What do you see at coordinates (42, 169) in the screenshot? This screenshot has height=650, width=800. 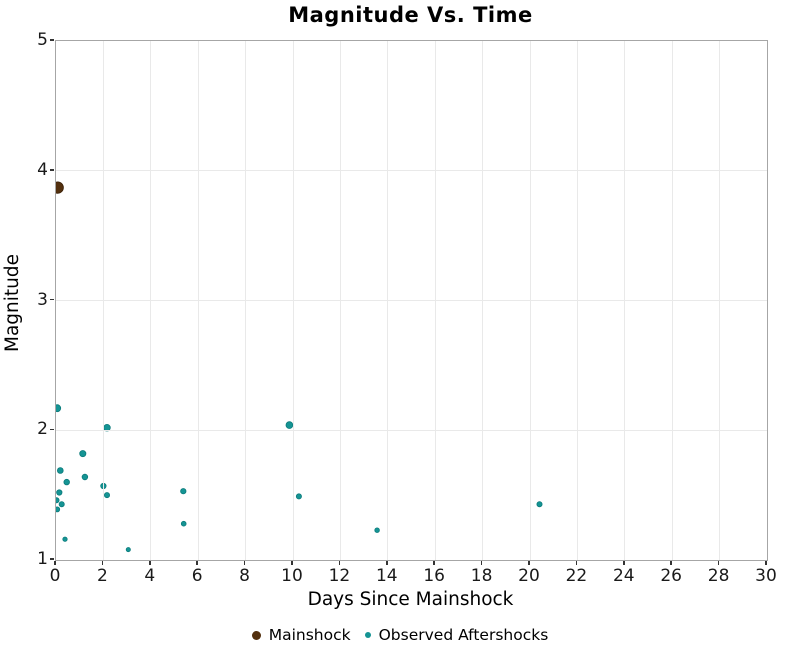 I see `y-tick-label: 4` at bounding box center [42, 169].